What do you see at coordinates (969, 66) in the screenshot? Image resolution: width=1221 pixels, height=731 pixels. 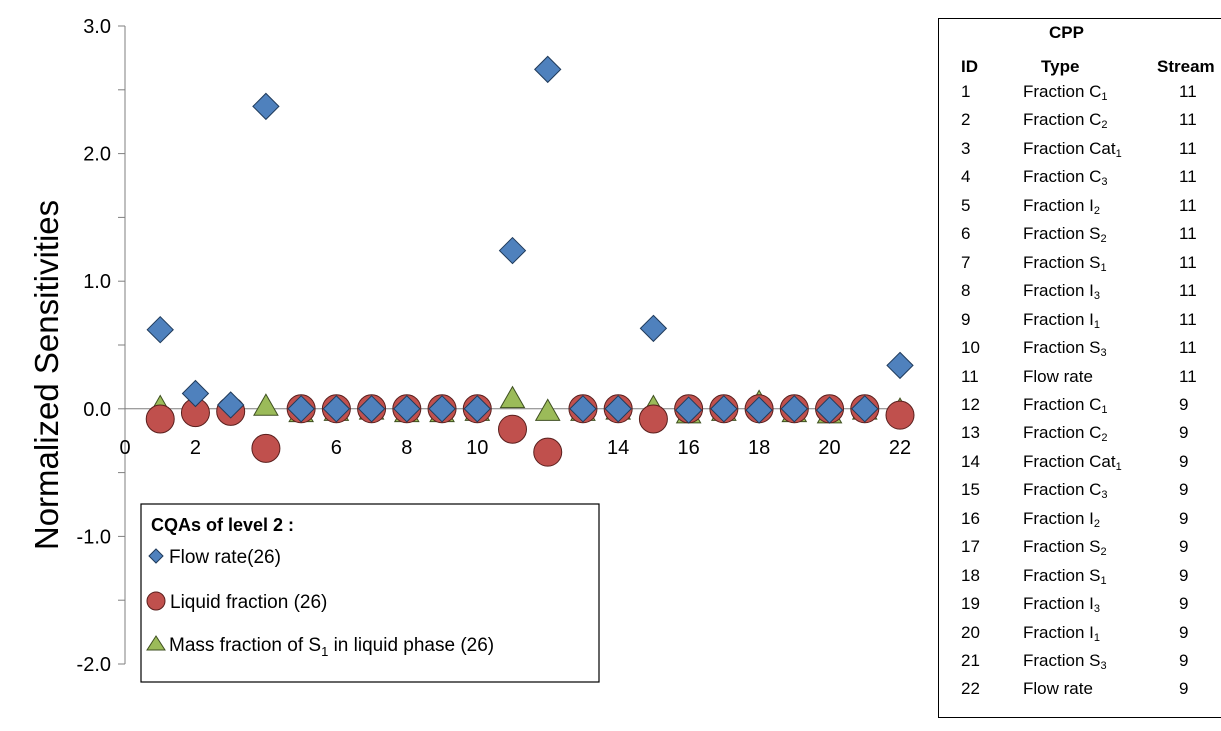 I see `cpp-header-id: ID` at bounding box center [969, 66].